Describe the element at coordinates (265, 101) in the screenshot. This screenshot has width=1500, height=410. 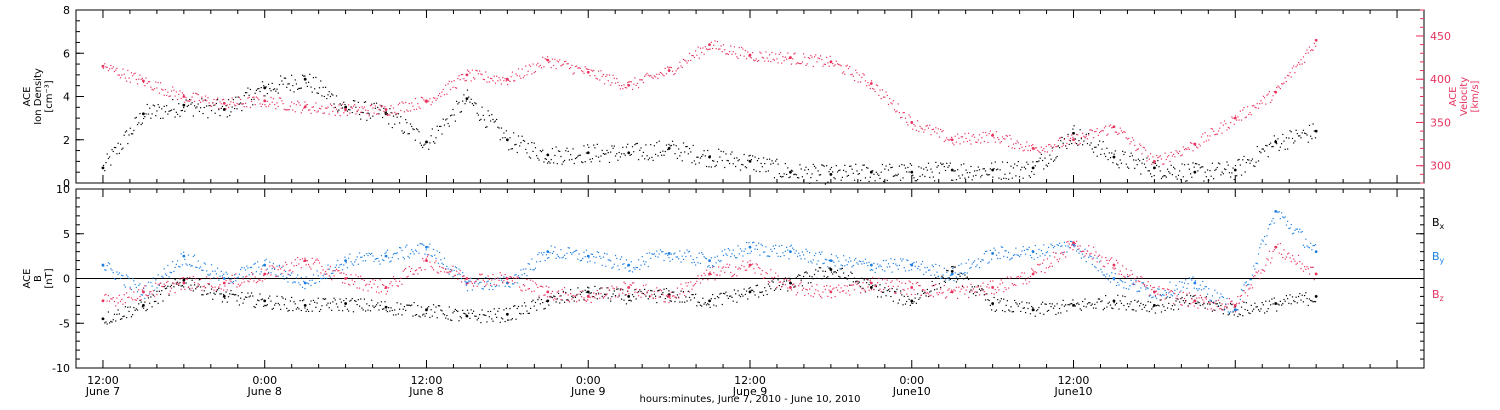
I see `velocity-point` at that location.